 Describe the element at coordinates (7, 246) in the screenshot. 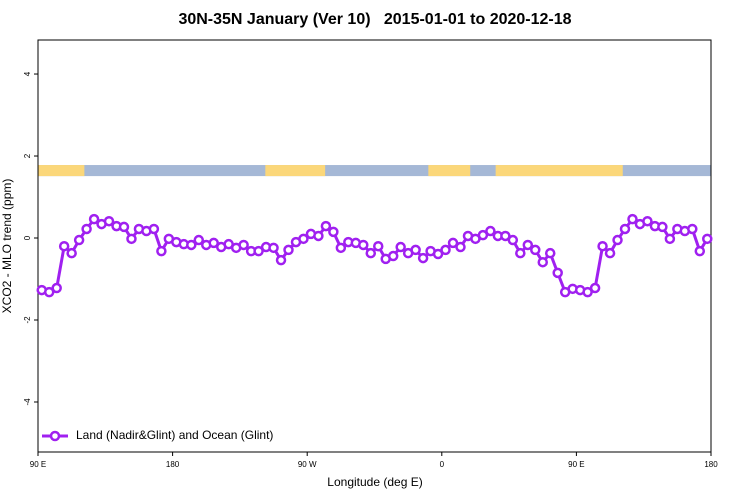

I see `y-axis-label: XCO2 - MLO trend (ppm)` at that location.